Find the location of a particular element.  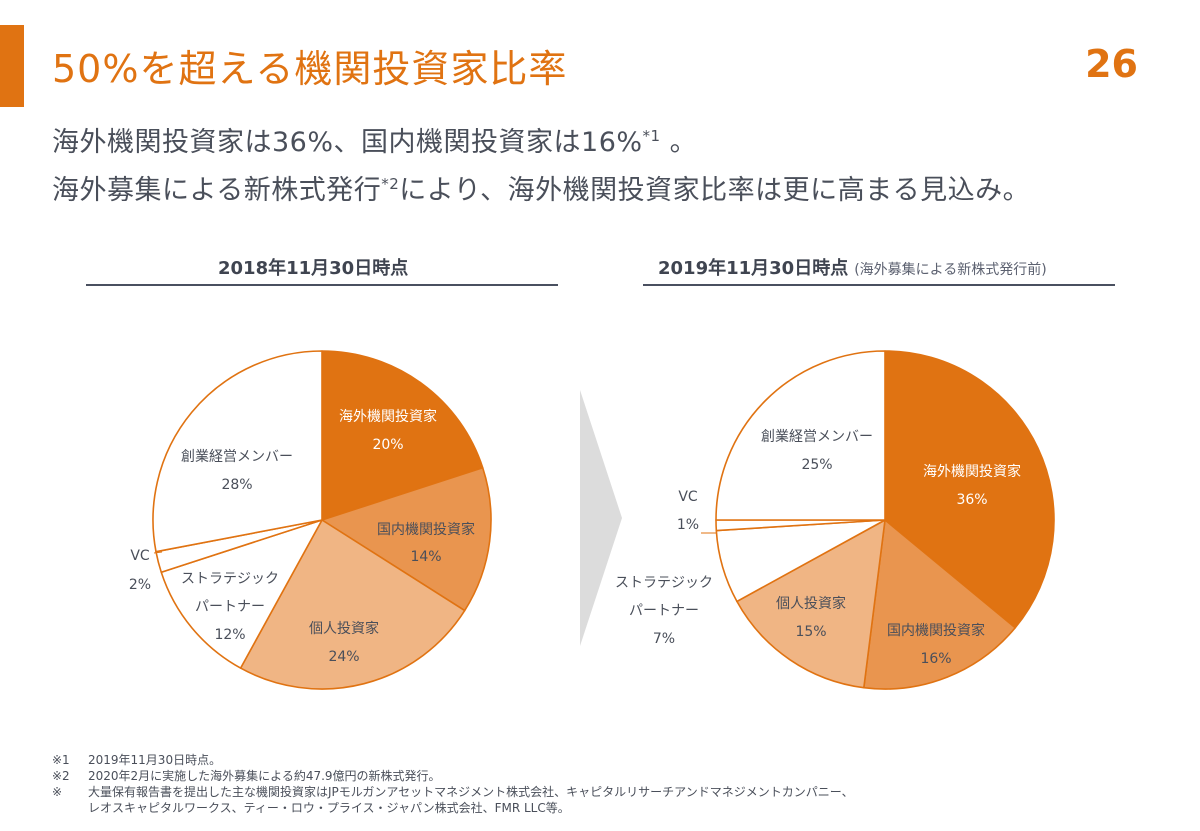

right-label-individual-value: 15% is located at coordinates (810, 632).